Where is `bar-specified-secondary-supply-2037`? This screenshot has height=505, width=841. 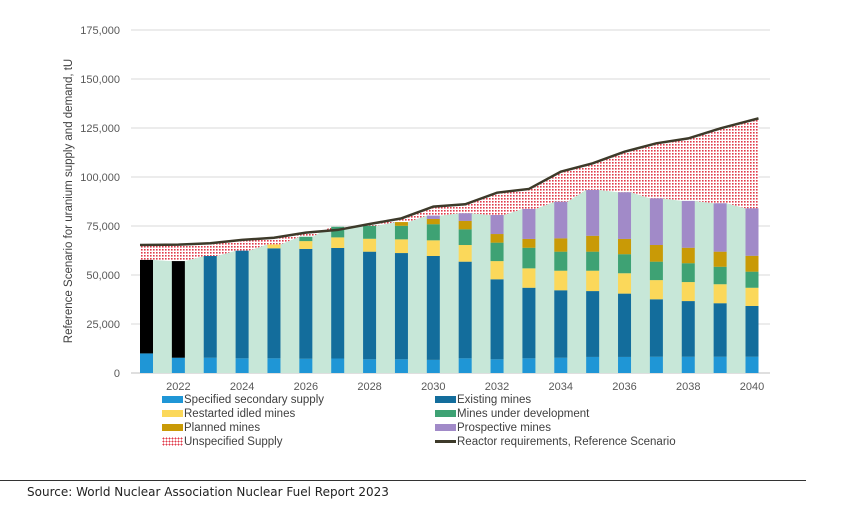
bar-specified-secondary-supply-2037 is located at coordinates (656, 364).